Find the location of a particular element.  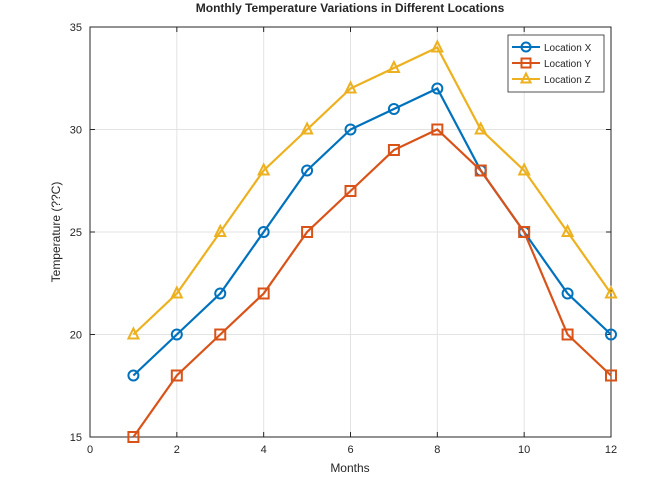

x-tick-label: 6 is located at coordinates (350, 450).